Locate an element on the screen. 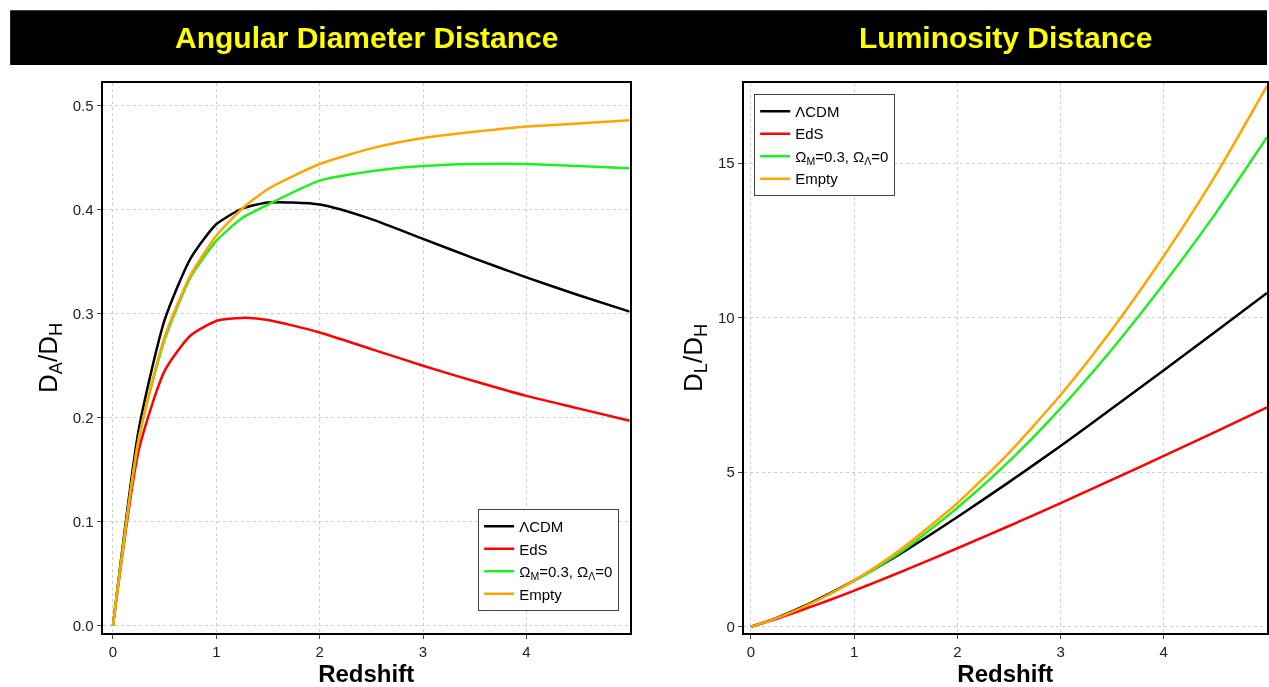 Image resolution: width=1269 pixels, height=687 pixels. y-tick-label: 0.0 is located at coordinates (83, 625).